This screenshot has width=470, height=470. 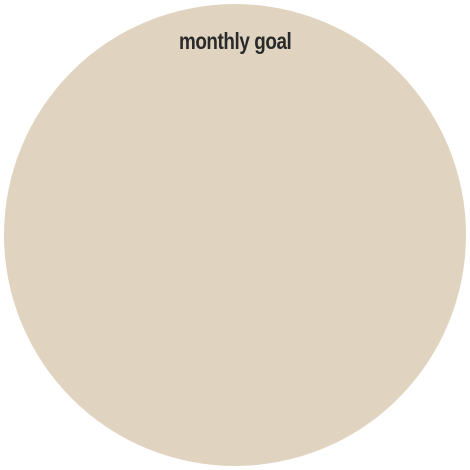 I want to click on widget-title: monthly goal, so click(x=235, y=41).